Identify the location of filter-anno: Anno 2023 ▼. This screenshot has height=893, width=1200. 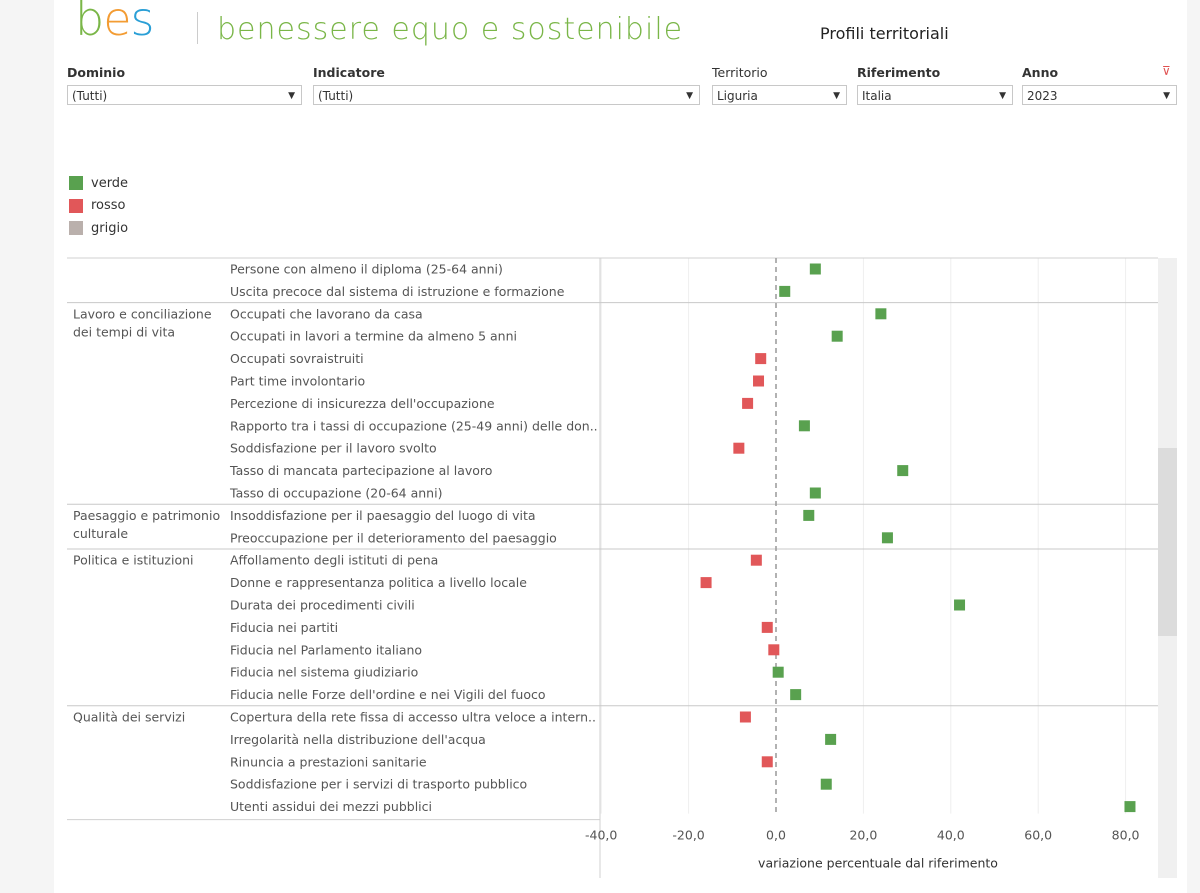
(1099, 85).